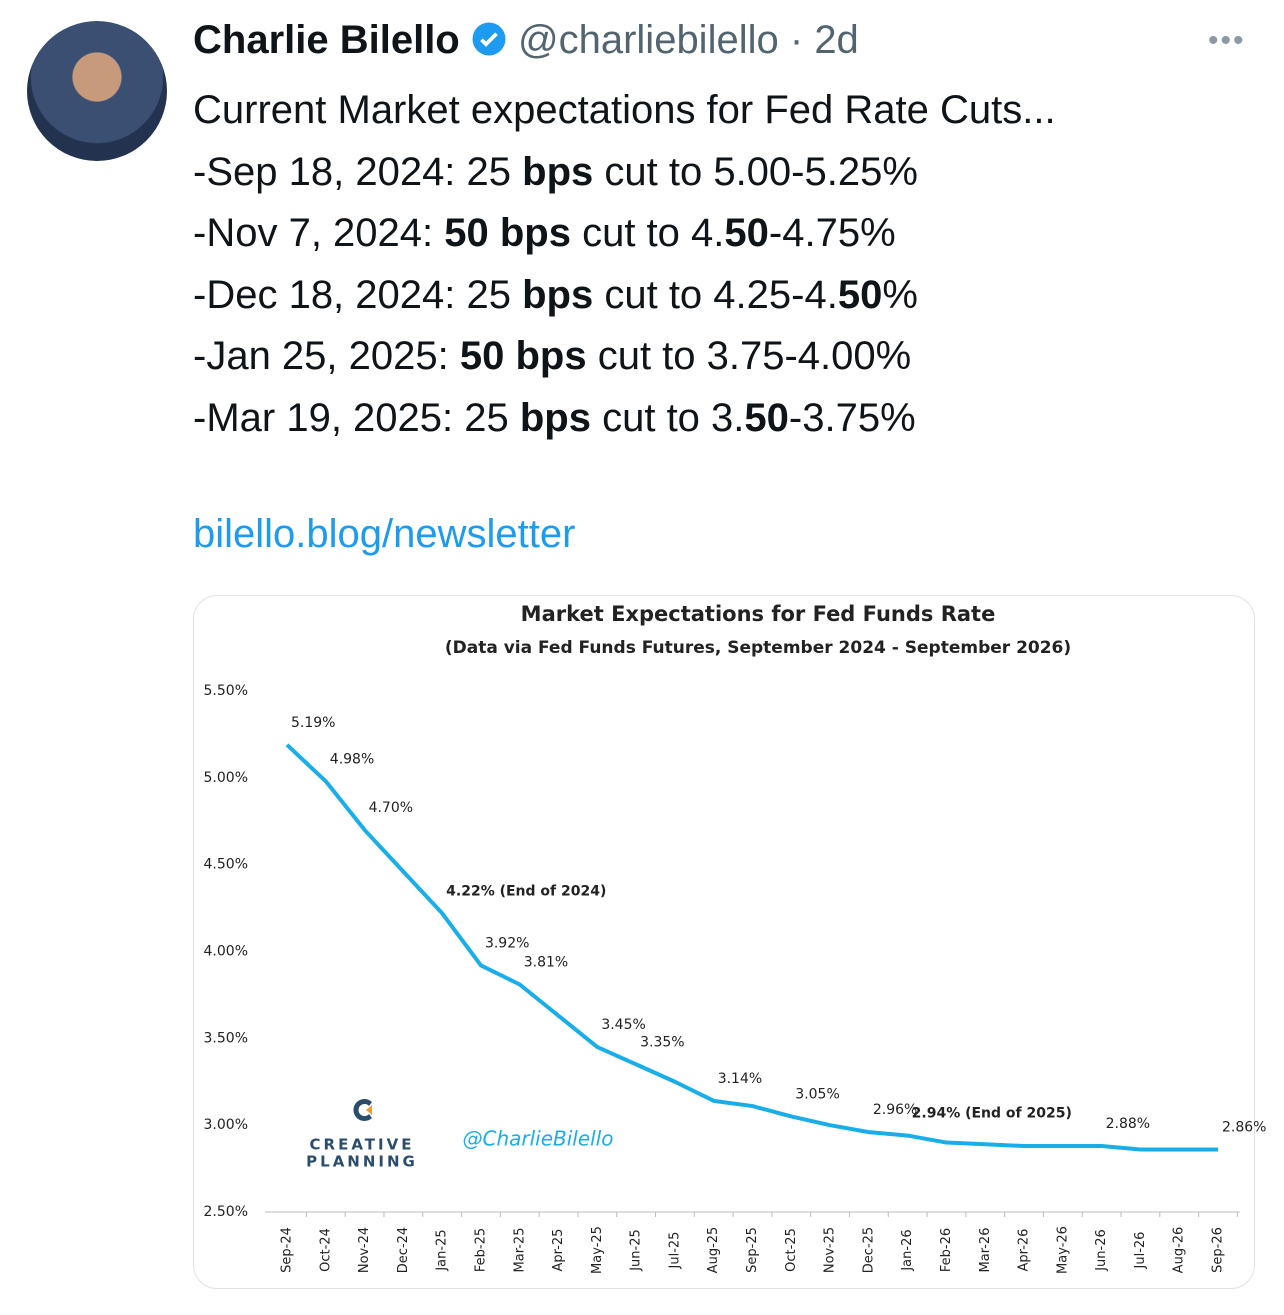 The image size is (1284, 1315). I want to click on x-tick-label: Jul-25, so click(674, 1251).